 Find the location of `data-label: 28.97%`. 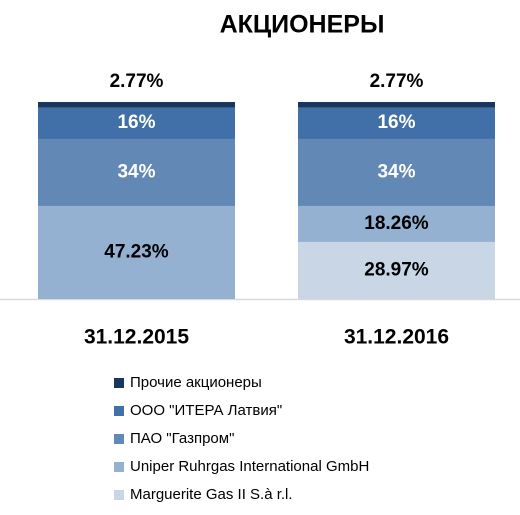

data-label: 28.97% is located at coordinates (396, 269).